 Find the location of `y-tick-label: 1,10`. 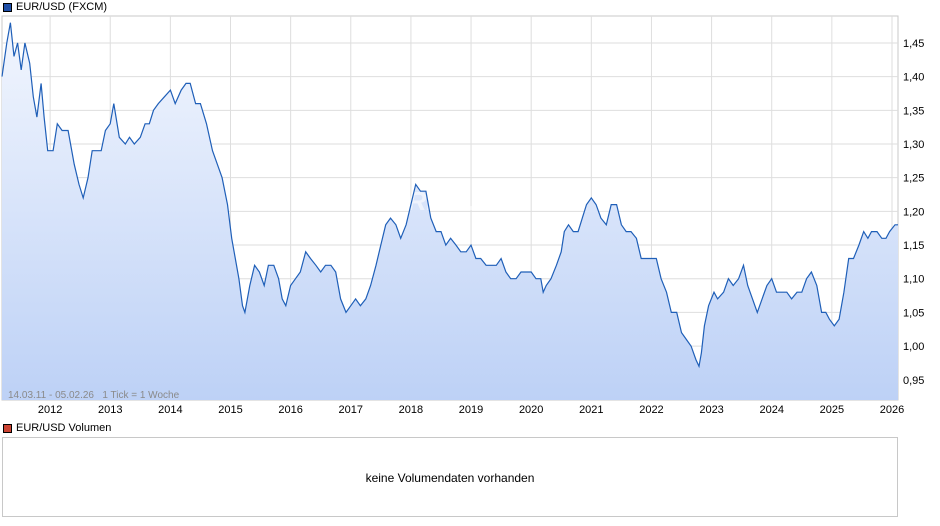

y-tick-label: 1,10 is located at coordinates (913, 280).